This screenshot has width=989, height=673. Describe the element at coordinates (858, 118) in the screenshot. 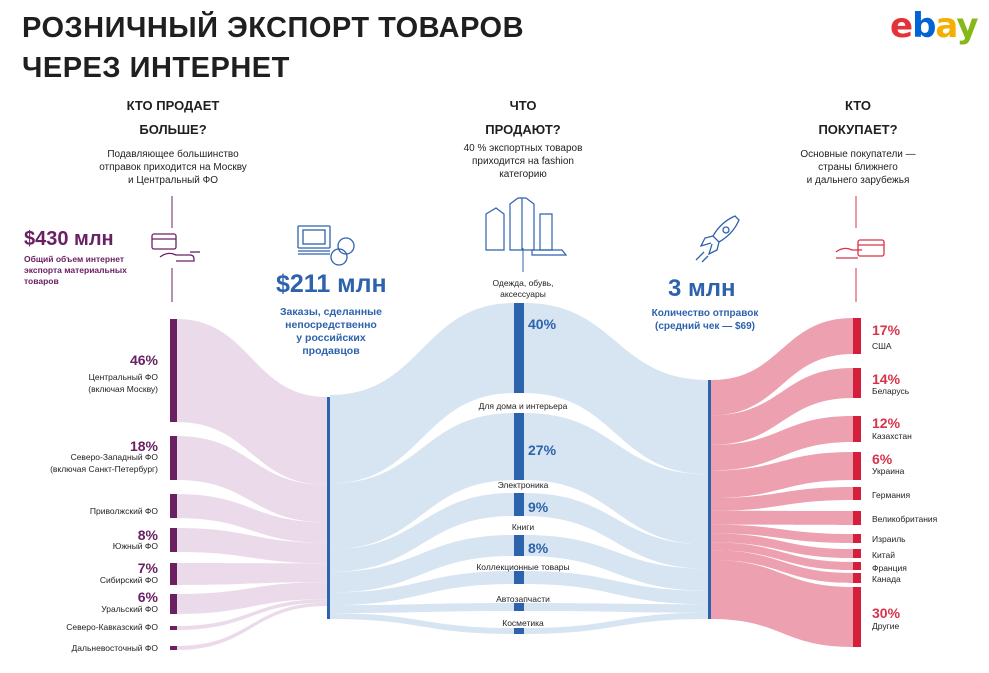

I see `buyers-question: КТО ПОКУПАЕТ?` at that location.